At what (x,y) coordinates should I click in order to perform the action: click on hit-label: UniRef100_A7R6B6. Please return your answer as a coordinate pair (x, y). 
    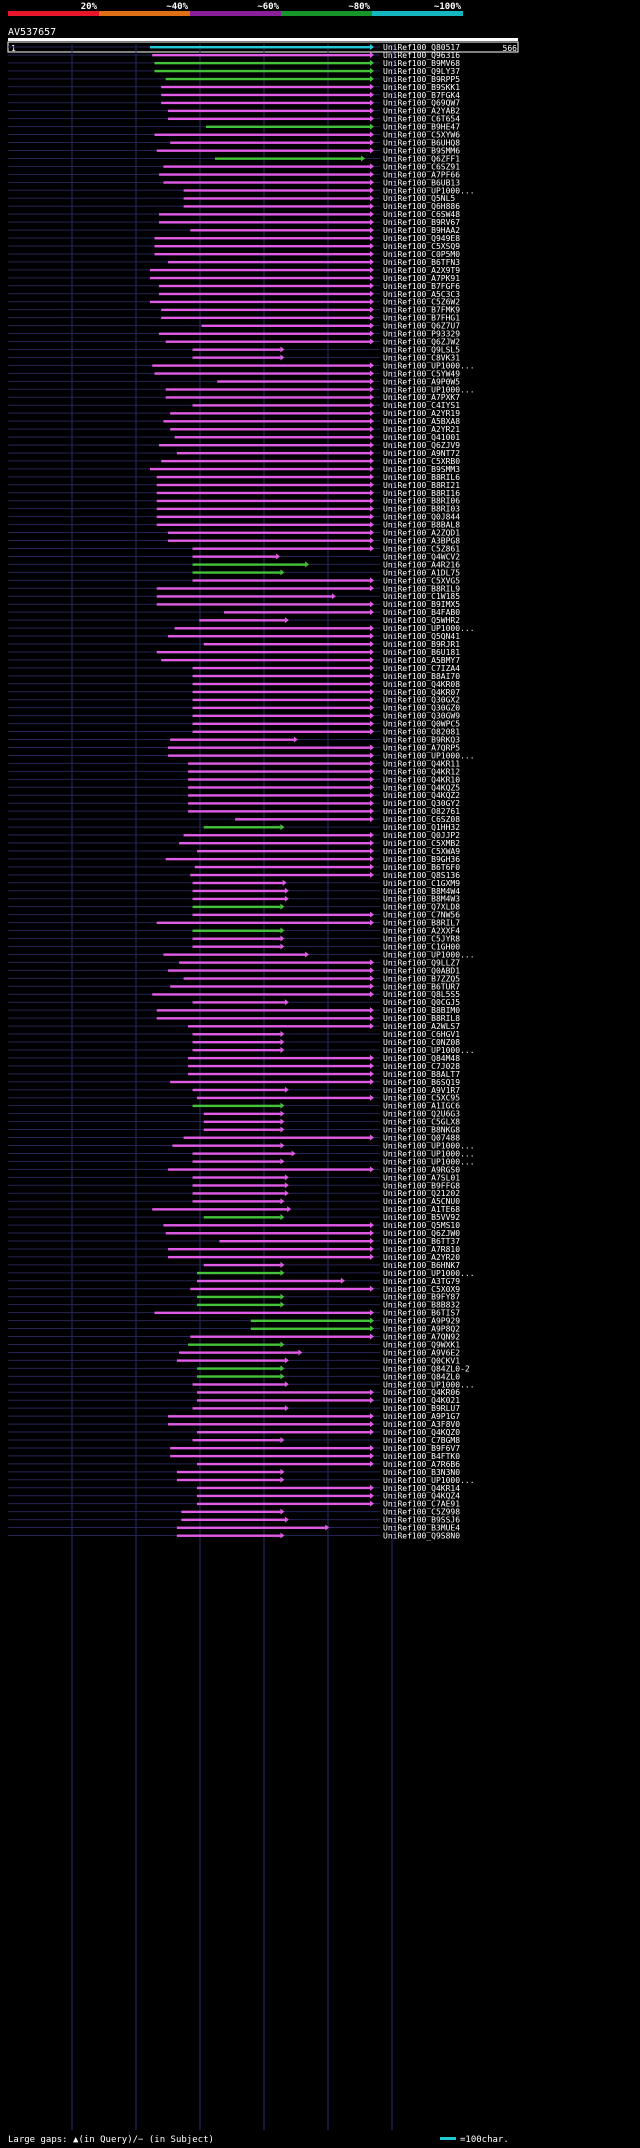
    Looking at the image, I should click on (421, 1464).